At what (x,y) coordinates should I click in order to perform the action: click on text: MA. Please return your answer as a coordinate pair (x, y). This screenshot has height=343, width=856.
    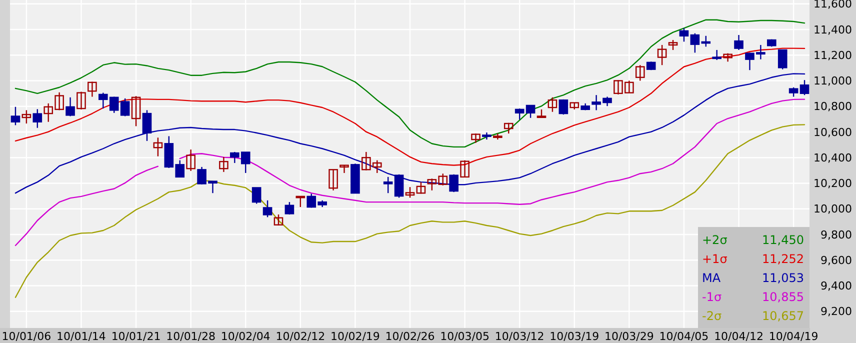
    Looking at the image, I should click on (712, 278).